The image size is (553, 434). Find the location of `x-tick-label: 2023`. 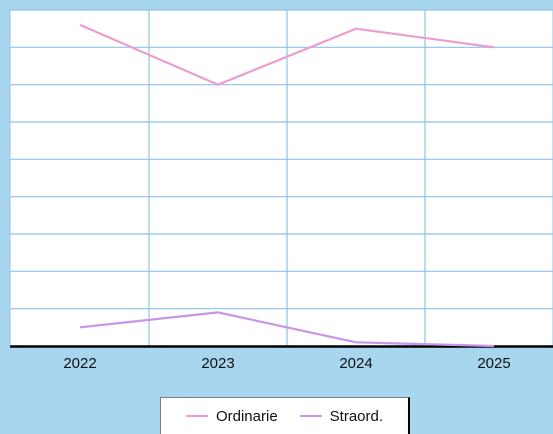

x-tick-label: 2023 is located at coordinates (217, 363).